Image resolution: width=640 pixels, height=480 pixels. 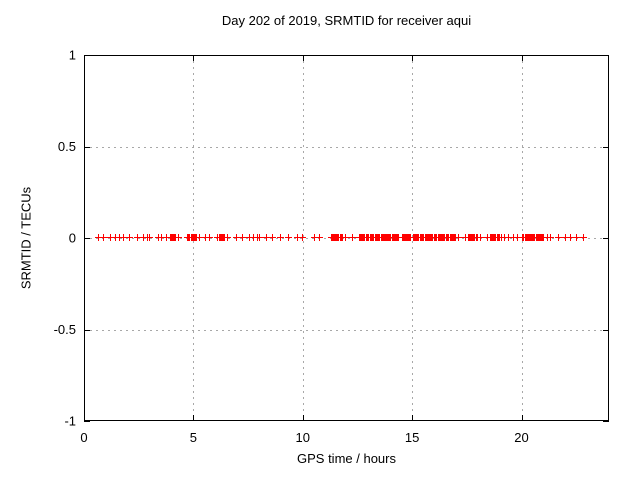 I want to click on x-tick-label: 10, so click(x=303, y=437).